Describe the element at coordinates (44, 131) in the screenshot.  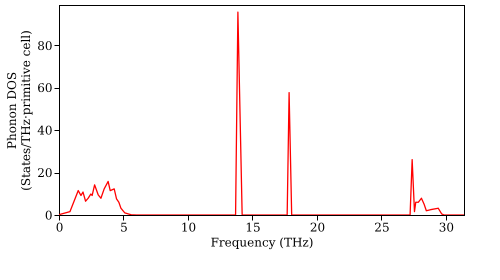
I see `y-tick-label: 40` at that location.